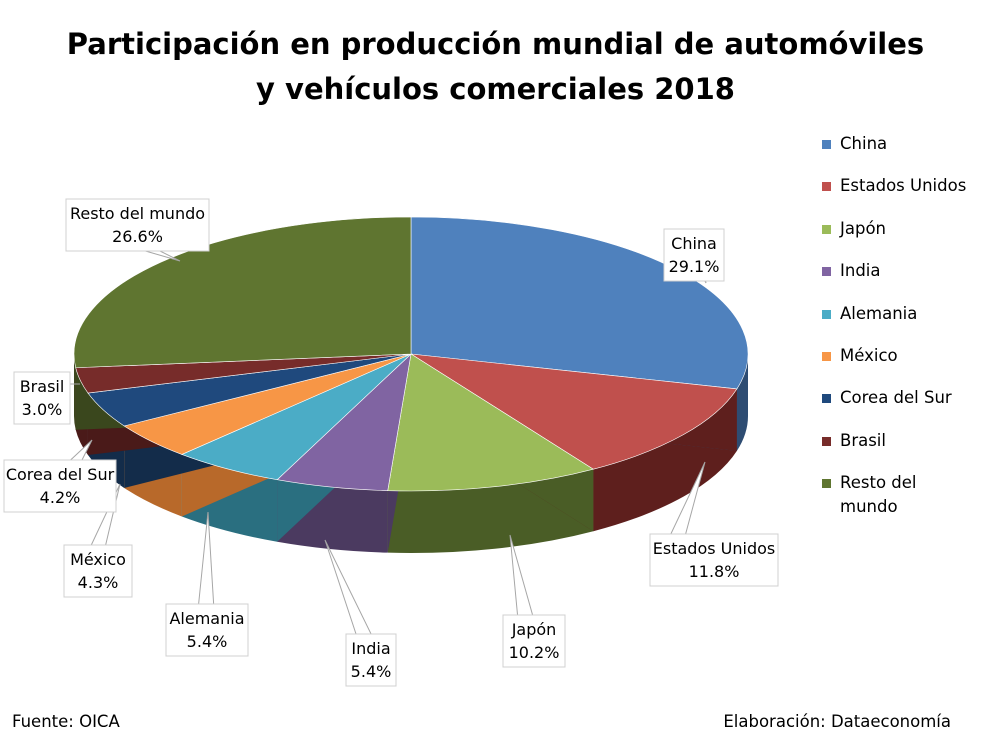 The width and height of the screenshot is (991, 744). Describe the element at coordinates (904, 280) in the screenshot. I see `legend-item-3: India` at that location.